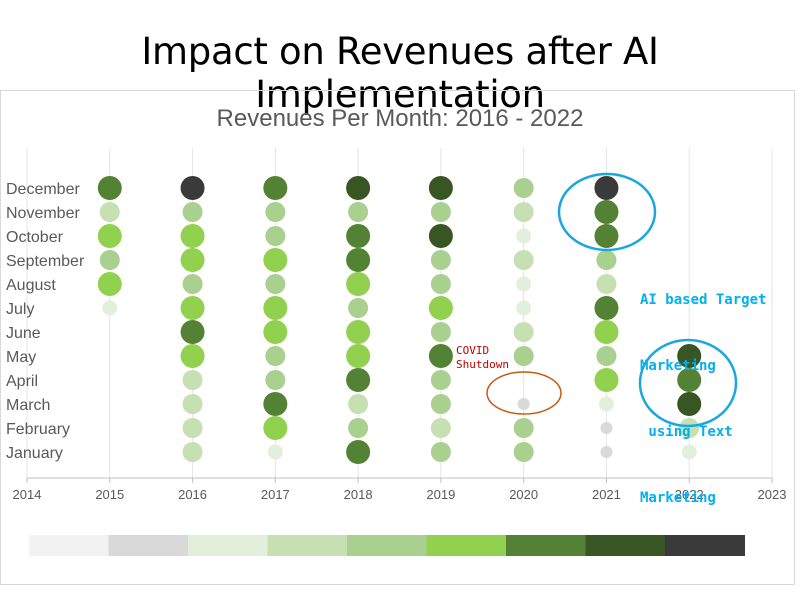 This screenshot has height=600, width=800. Describe the element at coordinates (43, 189) in the screenshot. I see `month-label: December` at that location.